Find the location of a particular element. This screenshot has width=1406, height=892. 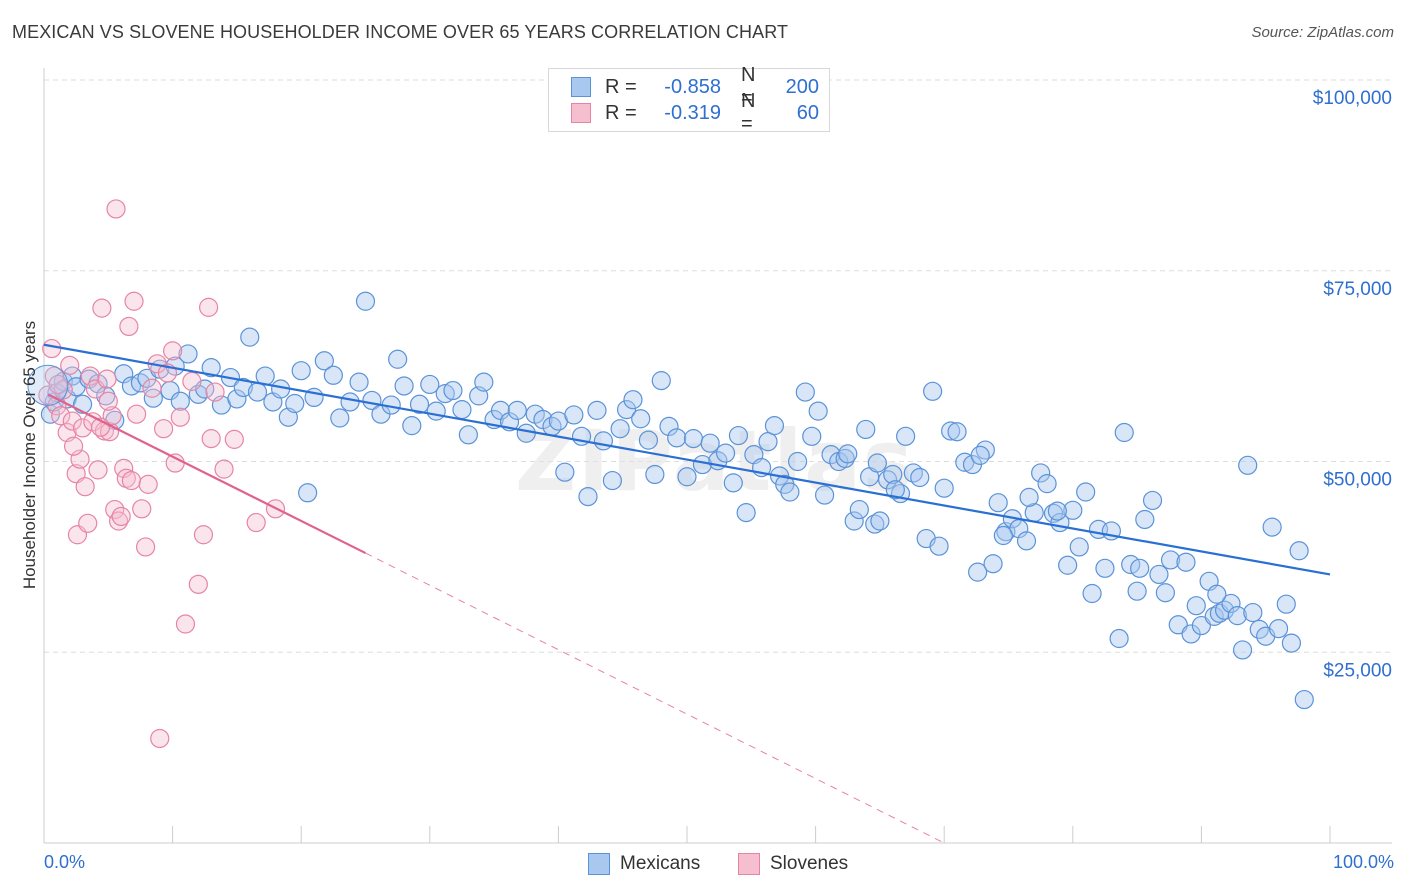

x-tick-label-min: 0.0% is located at coordinates (65, 862).